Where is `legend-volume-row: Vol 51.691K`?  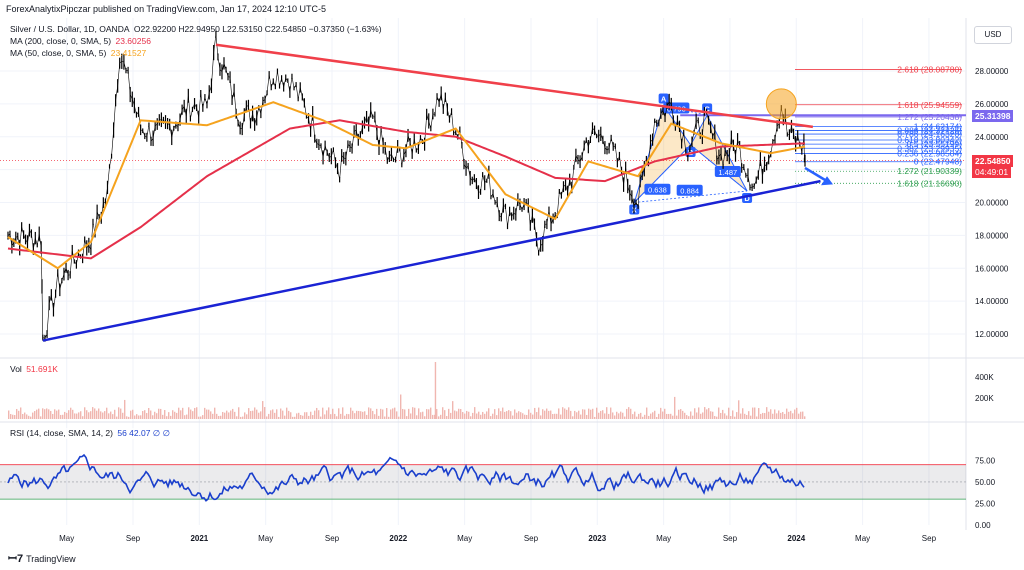 legend-volume-row: Vol 51.691K is located at coordinates (35, 369).